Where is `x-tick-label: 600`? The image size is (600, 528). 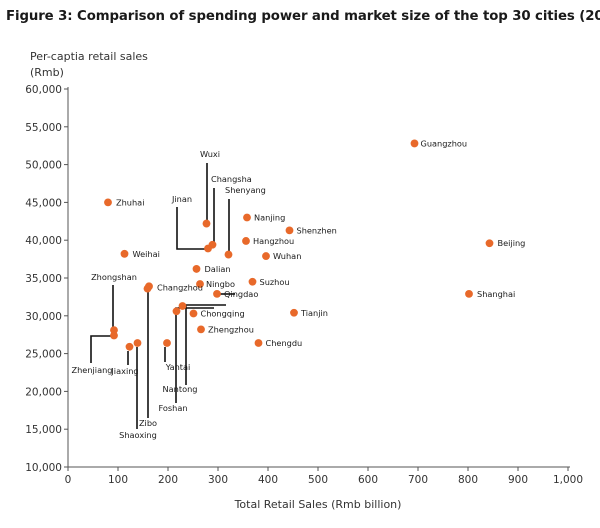
x-tick-label: 600 is located at coordinates (368, 480).